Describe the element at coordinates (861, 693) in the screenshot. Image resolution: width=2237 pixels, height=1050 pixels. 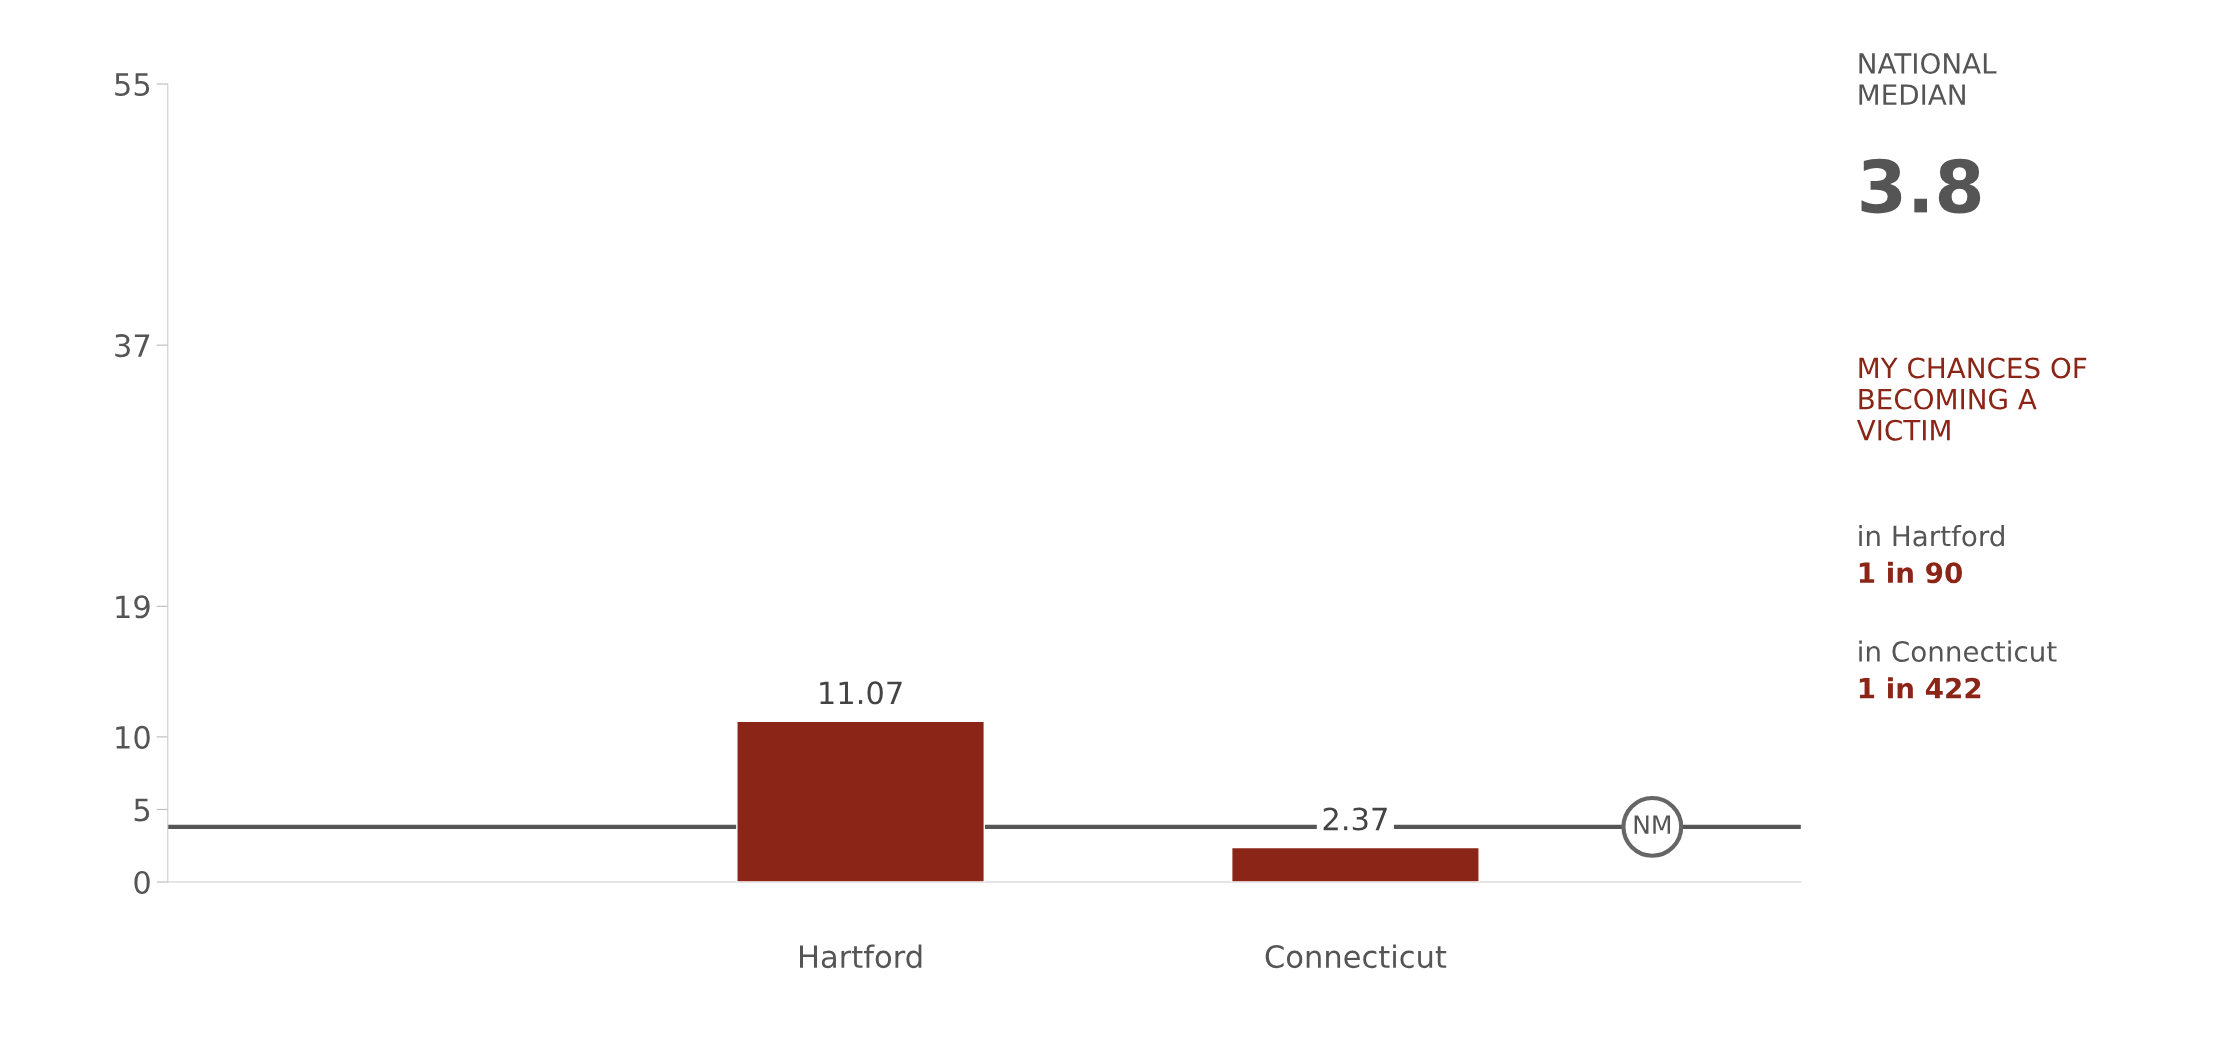
I see `data-label: 11.07` at that location.